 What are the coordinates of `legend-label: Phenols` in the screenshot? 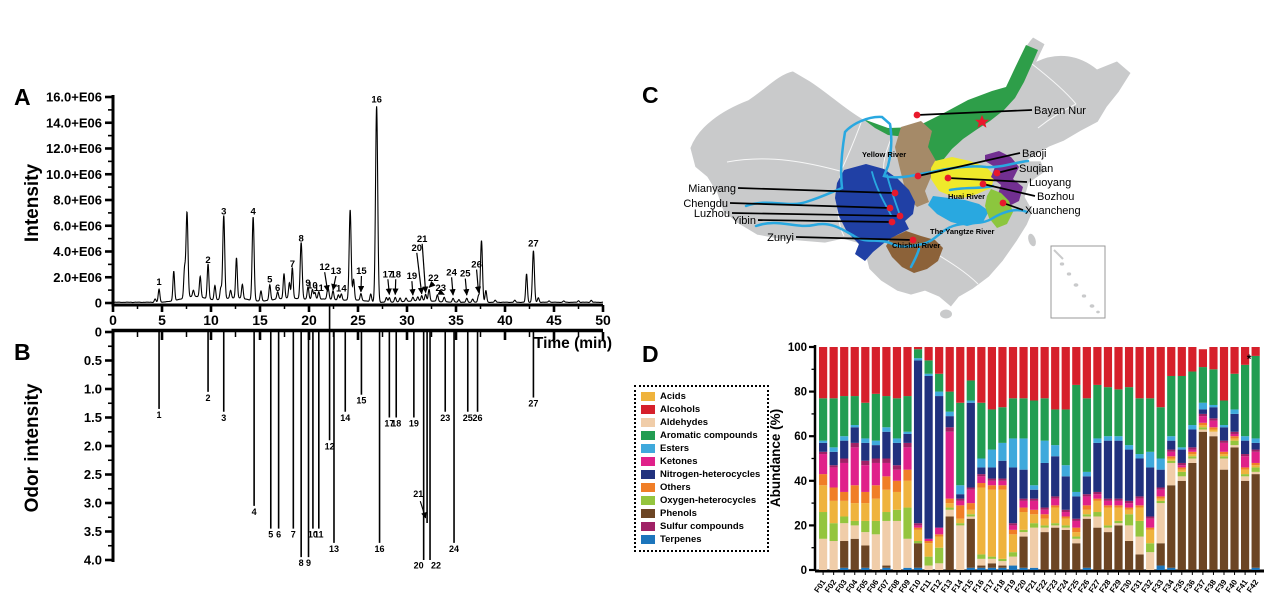 It's located at (678, 513).